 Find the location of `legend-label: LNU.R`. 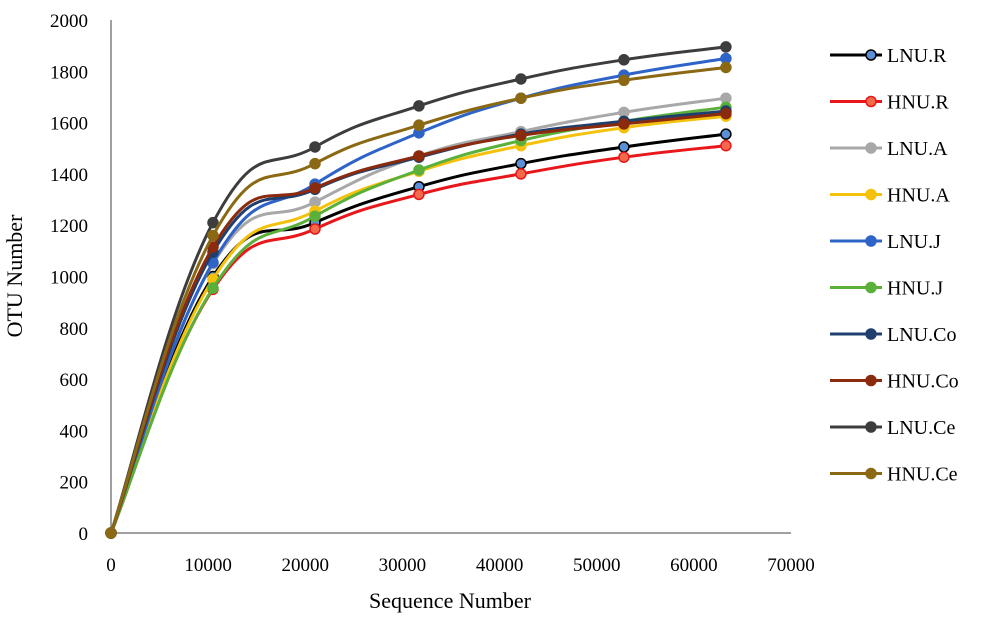

legend-label: LNU.R is located at coordinates (917, 56).